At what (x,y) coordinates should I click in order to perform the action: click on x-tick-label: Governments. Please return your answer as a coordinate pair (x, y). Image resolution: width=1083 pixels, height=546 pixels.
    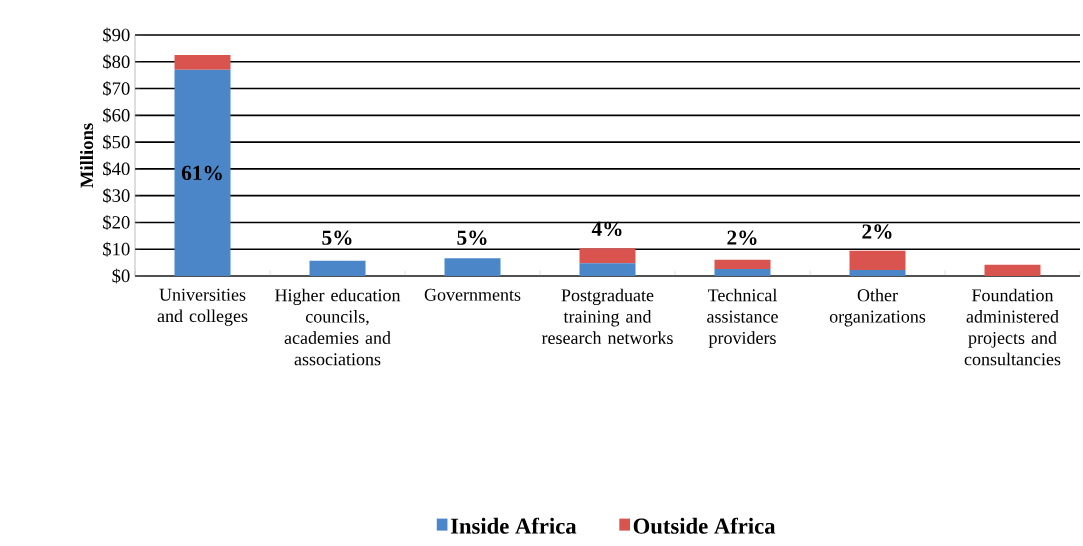
    Looking at the image, I should click on (472, 294).